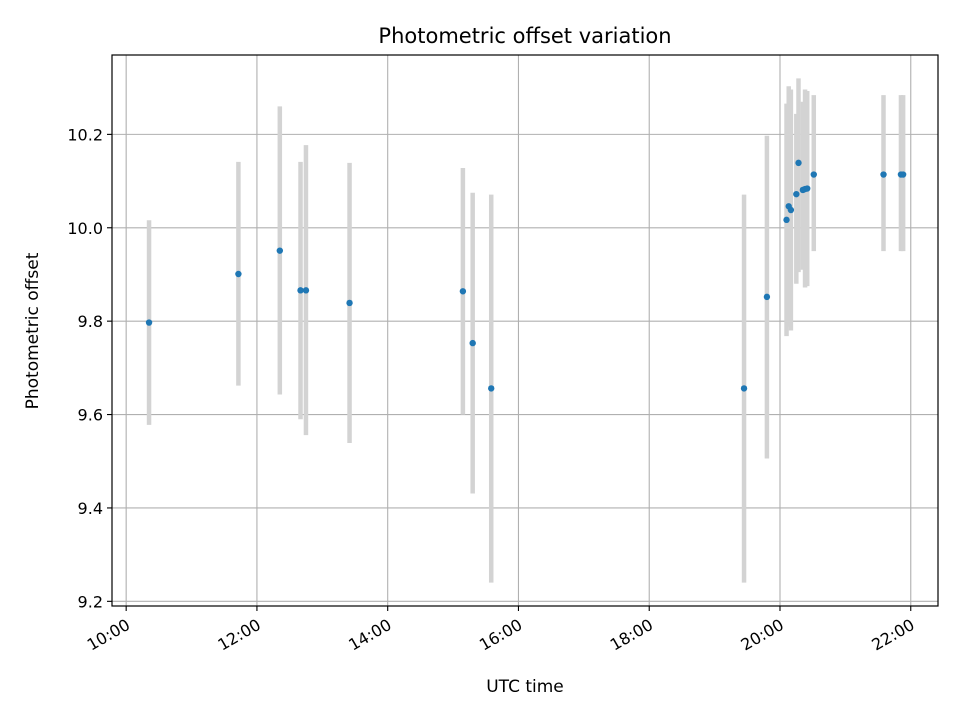 The width and height of the screenshot is (960, 720). Describe the element at coordinates (90, 508) in the screenshot. I see `y-tick-label: 9.4` at that location.